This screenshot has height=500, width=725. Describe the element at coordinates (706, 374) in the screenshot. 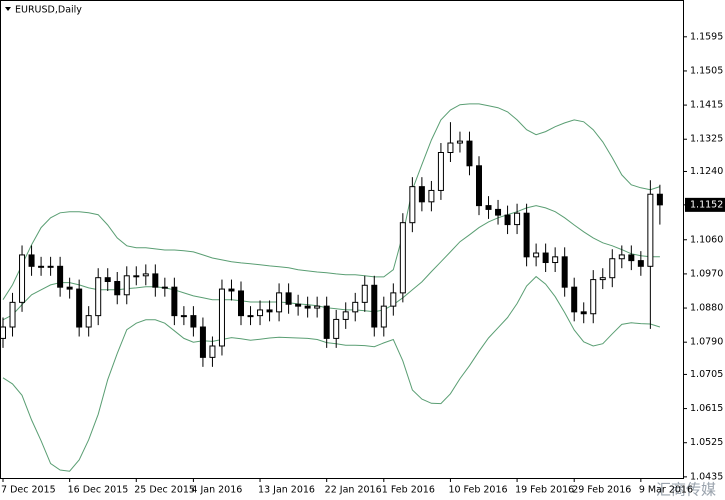

I see `y-tick-label: 1.0705` at that location.